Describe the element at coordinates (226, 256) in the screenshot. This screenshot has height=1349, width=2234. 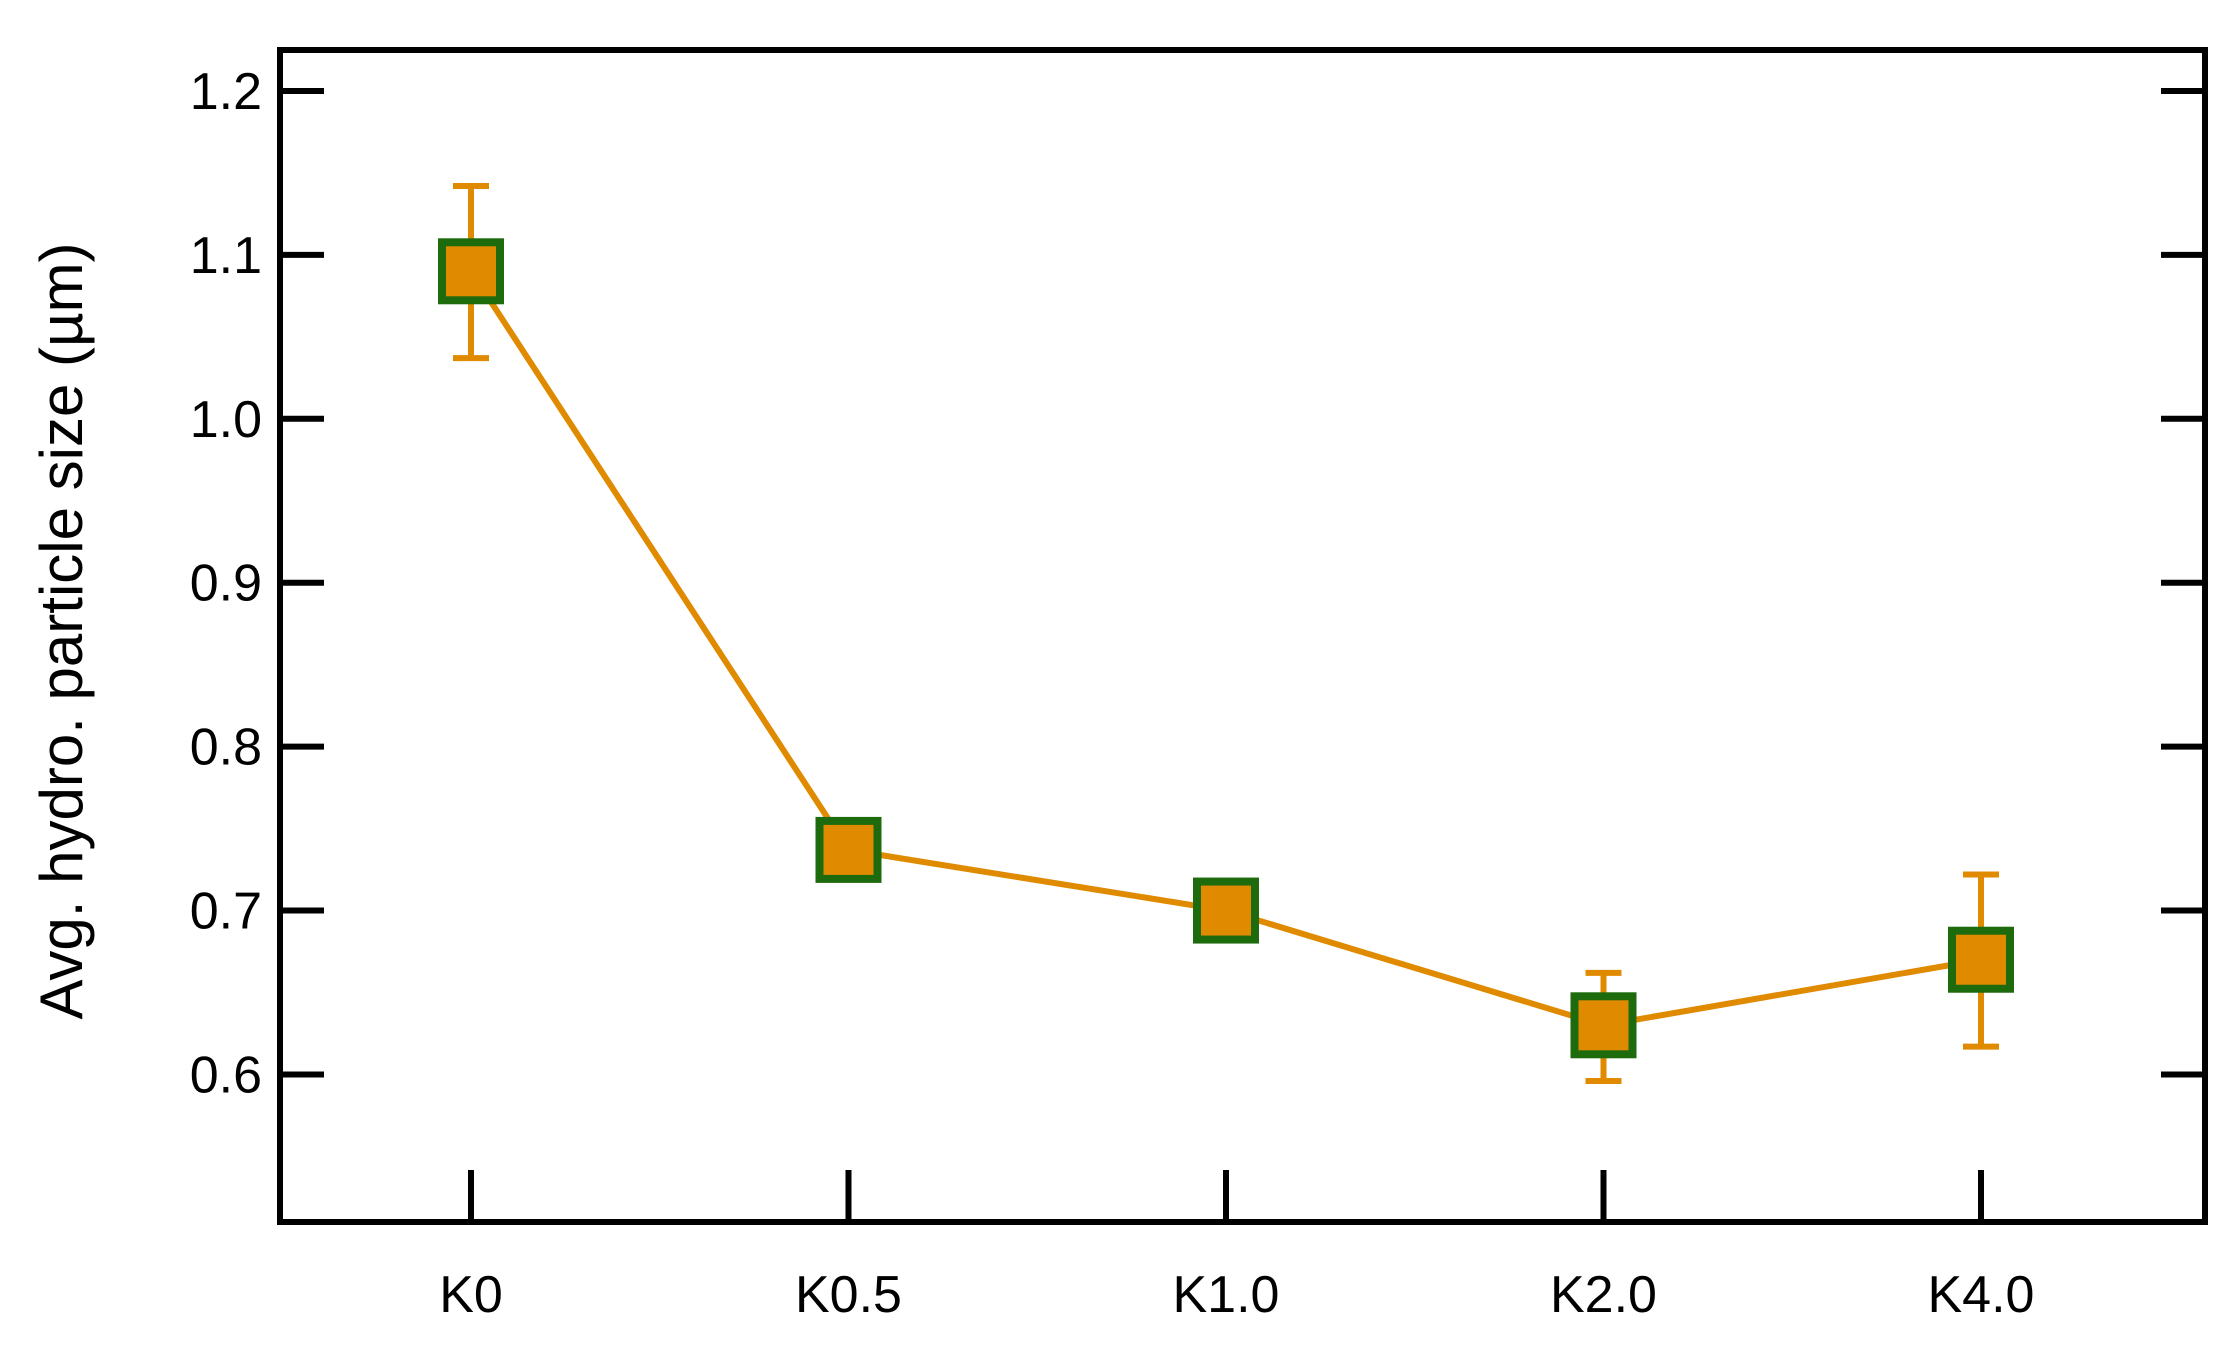
I see `y-tick-label: 1.1` at that location.